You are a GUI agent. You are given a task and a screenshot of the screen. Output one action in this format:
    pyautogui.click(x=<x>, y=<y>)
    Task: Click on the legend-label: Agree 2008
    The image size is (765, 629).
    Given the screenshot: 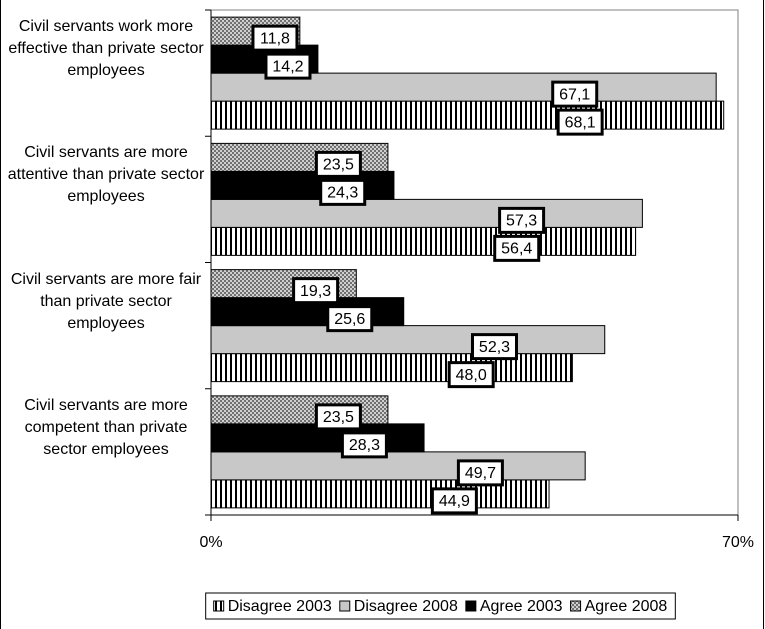 What is the action you would take?
    pyautogui.click(x=626, y=606)
    